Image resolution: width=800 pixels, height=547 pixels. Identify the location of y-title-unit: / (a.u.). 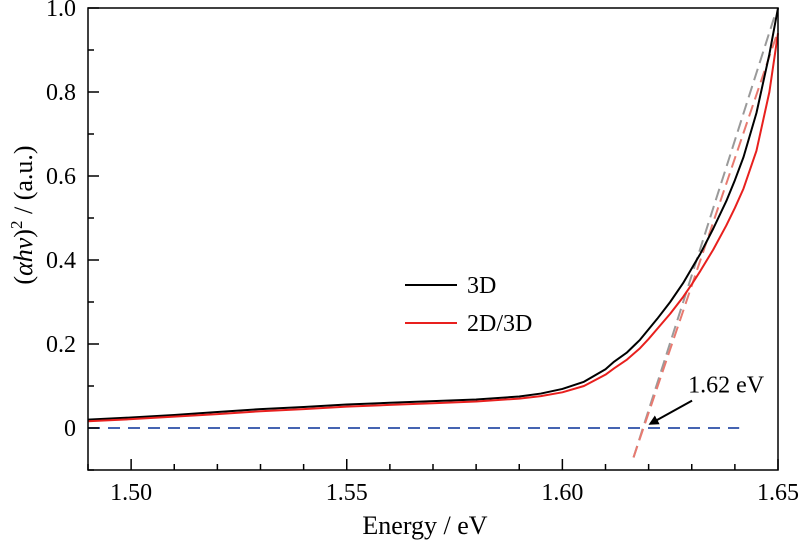
(23, 182).